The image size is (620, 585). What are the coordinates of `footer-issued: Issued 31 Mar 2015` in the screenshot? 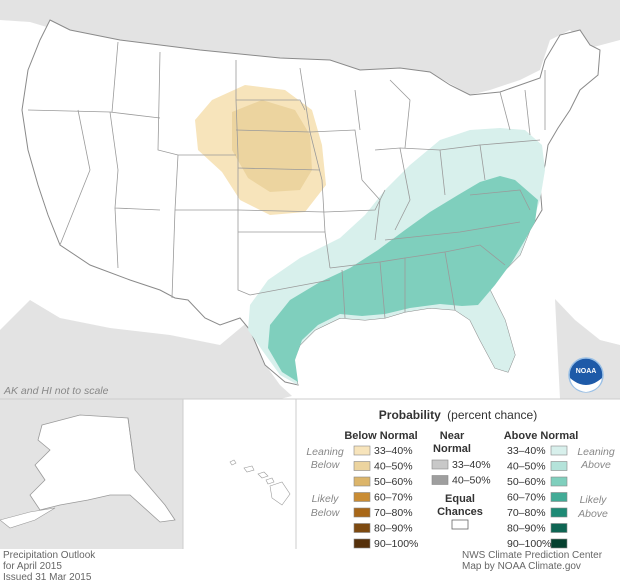 It's located at (47, 577).